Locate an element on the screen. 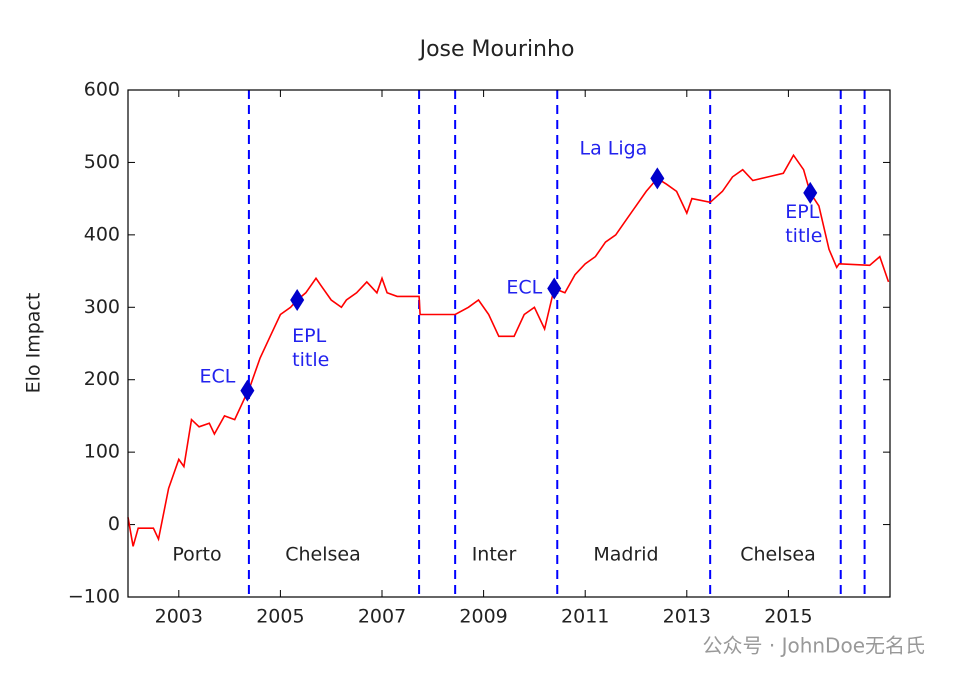  y-tick-label: 400 is located at coordinates (102, 234).